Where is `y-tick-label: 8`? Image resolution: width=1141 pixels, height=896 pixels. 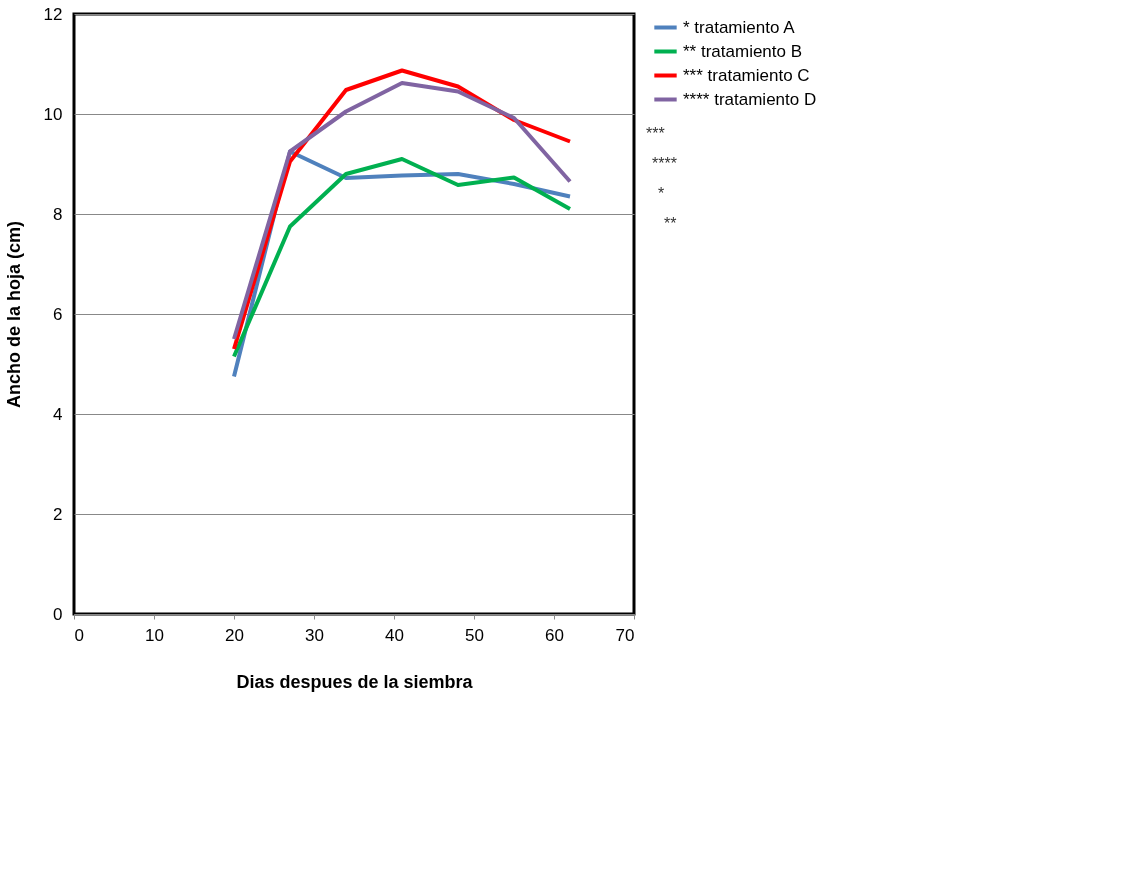 y-tick-label: 8 is located at coordinates (58, 214).